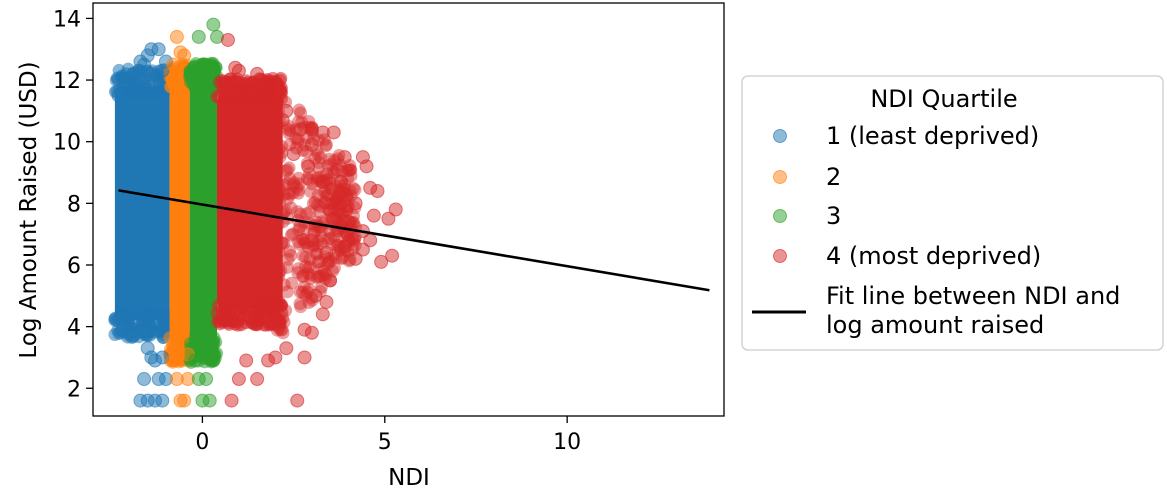  I want to click on data-point-q2, so click(184, 55).